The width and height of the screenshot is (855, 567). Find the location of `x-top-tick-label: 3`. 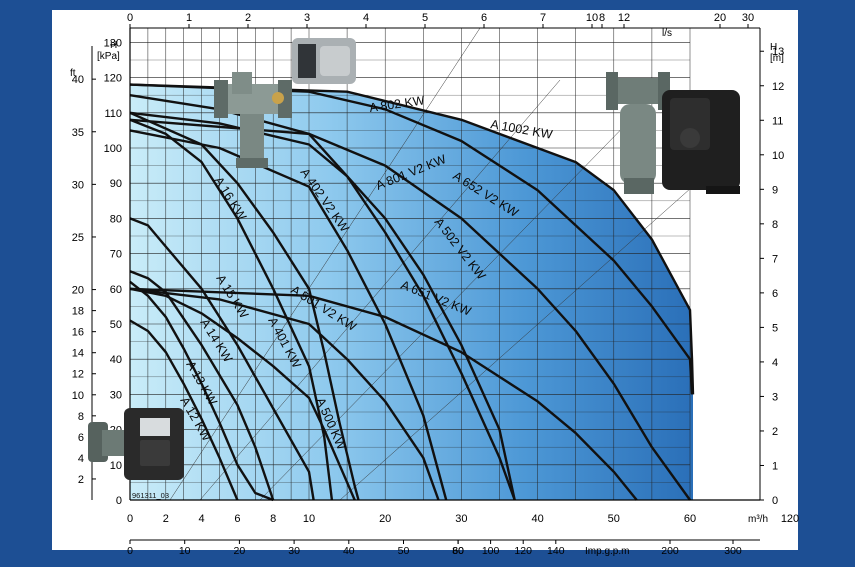

x-top-tick-label: 3 is located at coordinates (307, 18).